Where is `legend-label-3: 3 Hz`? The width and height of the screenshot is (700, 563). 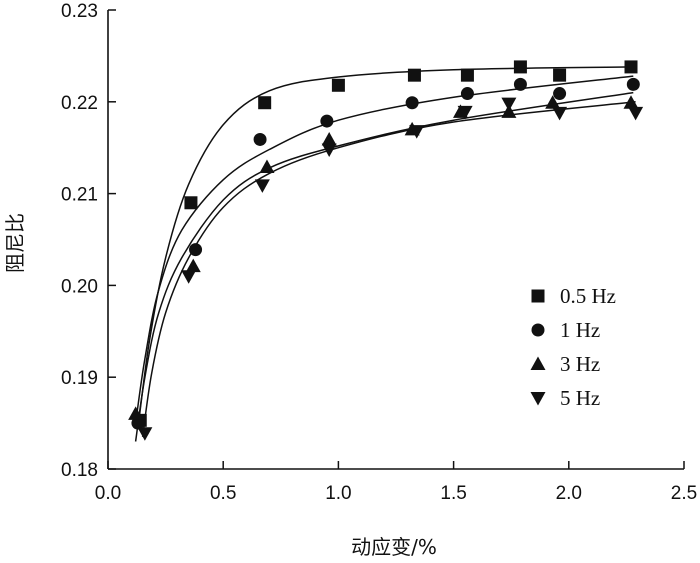 legend-label-3: 3 Hz is located at coordinates (580, 364).